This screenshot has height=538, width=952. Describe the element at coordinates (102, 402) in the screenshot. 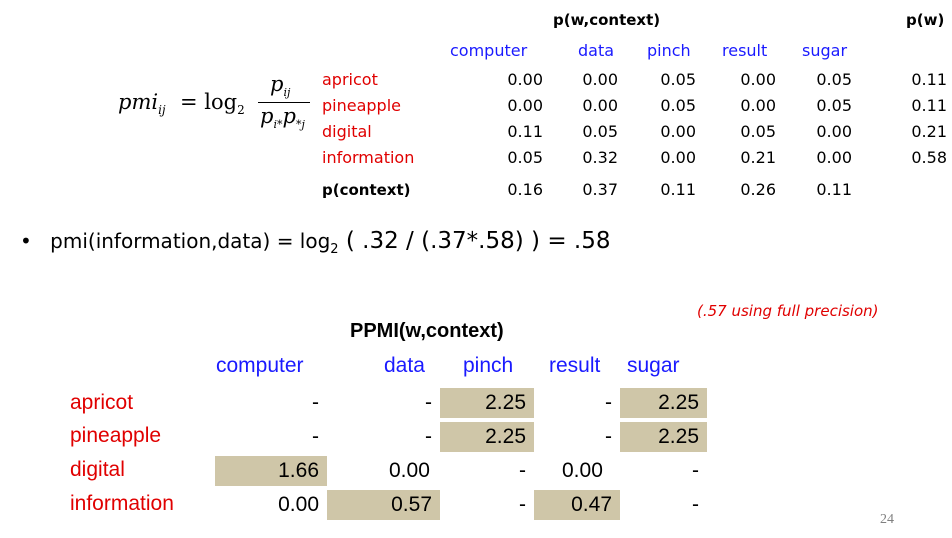

I see `ppmi-row-apricot: apricot` at that location.